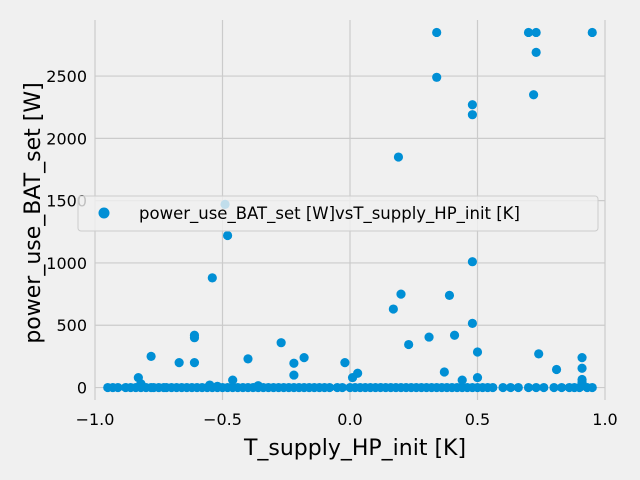  Describe the element at coordinates (66, 138) in the screenshot. I see `y-tick-label: 2000` at that location.